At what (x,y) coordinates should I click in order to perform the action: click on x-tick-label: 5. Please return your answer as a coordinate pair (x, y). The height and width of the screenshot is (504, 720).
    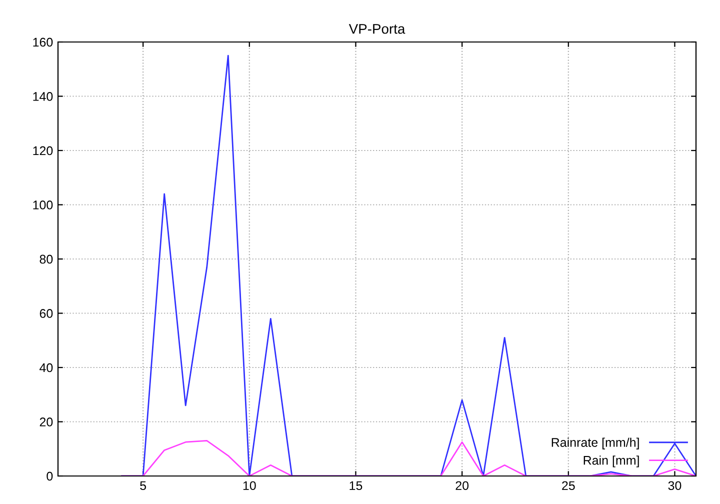
    Looking at the image, I should click on (143, 485).